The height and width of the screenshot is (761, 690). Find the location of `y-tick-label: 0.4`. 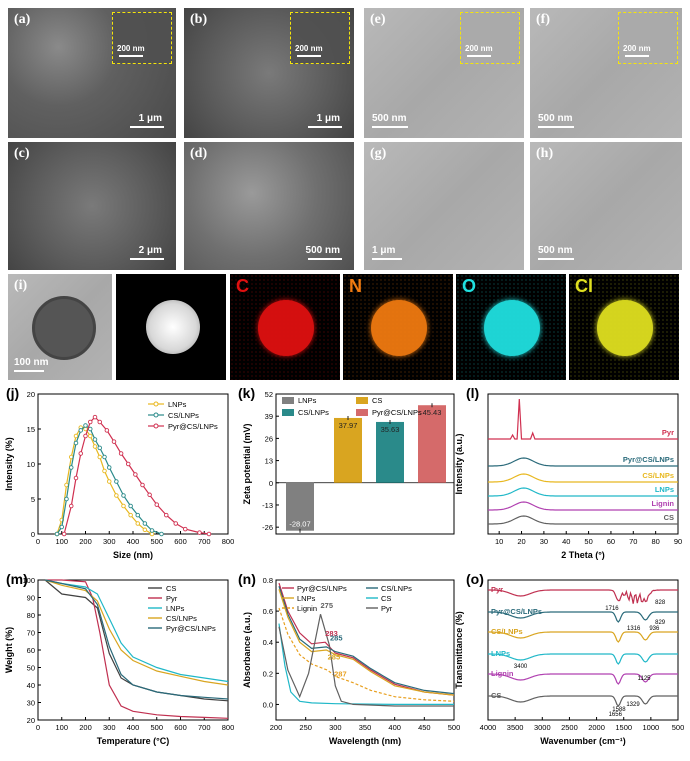

y-tick-label: 0.4 is located at coordinates (268, 642).